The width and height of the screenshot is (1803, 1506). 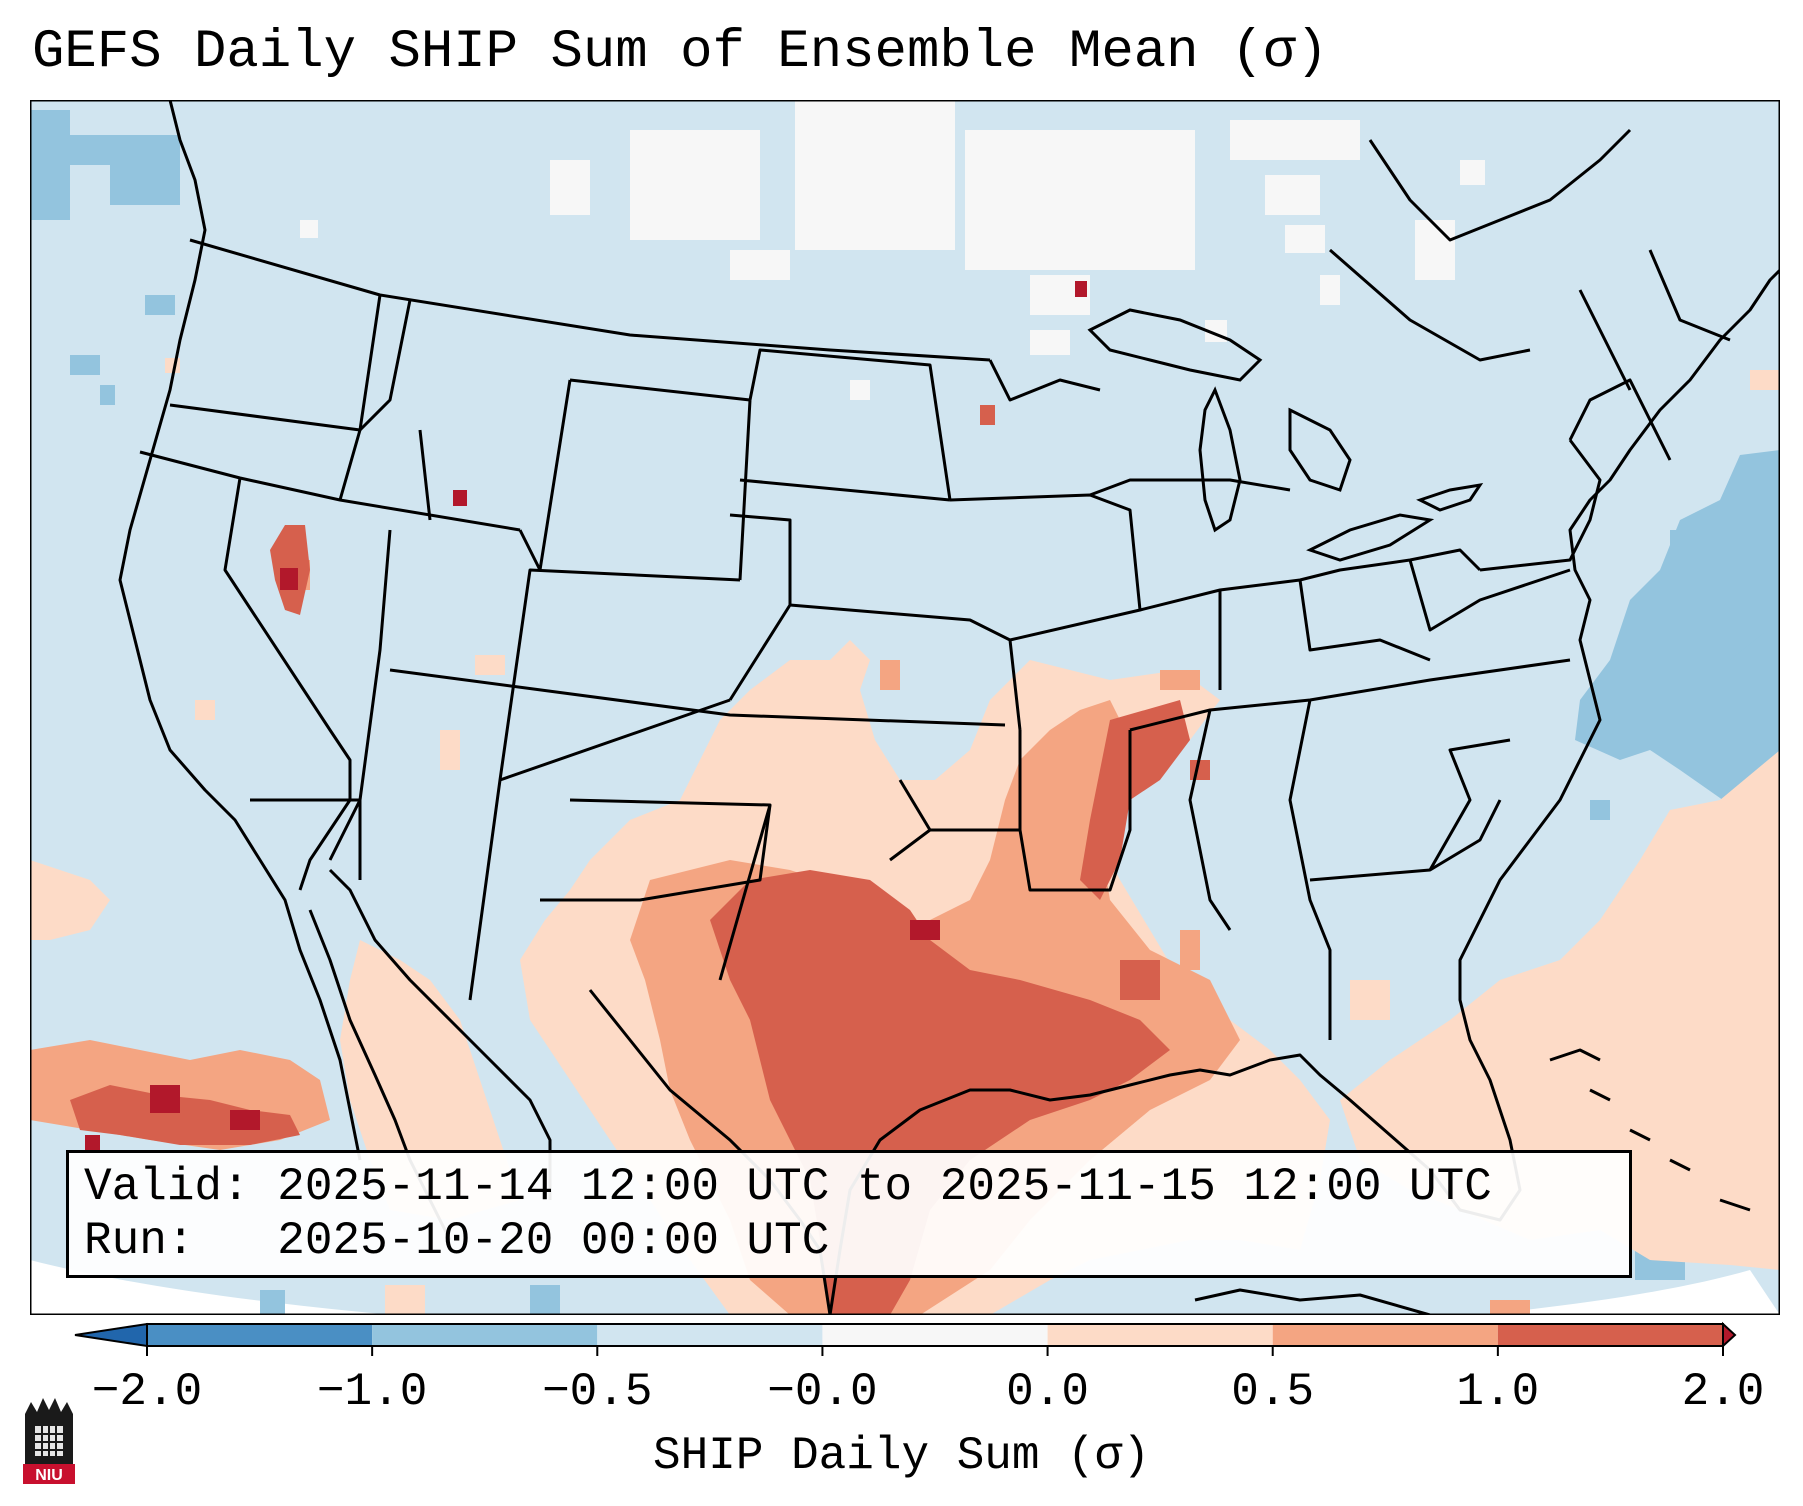 What do you see at coordinates (372, 1392) in the screenshot?
I see `colorbar-tick-label: −1.0` at bounding box center [372, 1392].